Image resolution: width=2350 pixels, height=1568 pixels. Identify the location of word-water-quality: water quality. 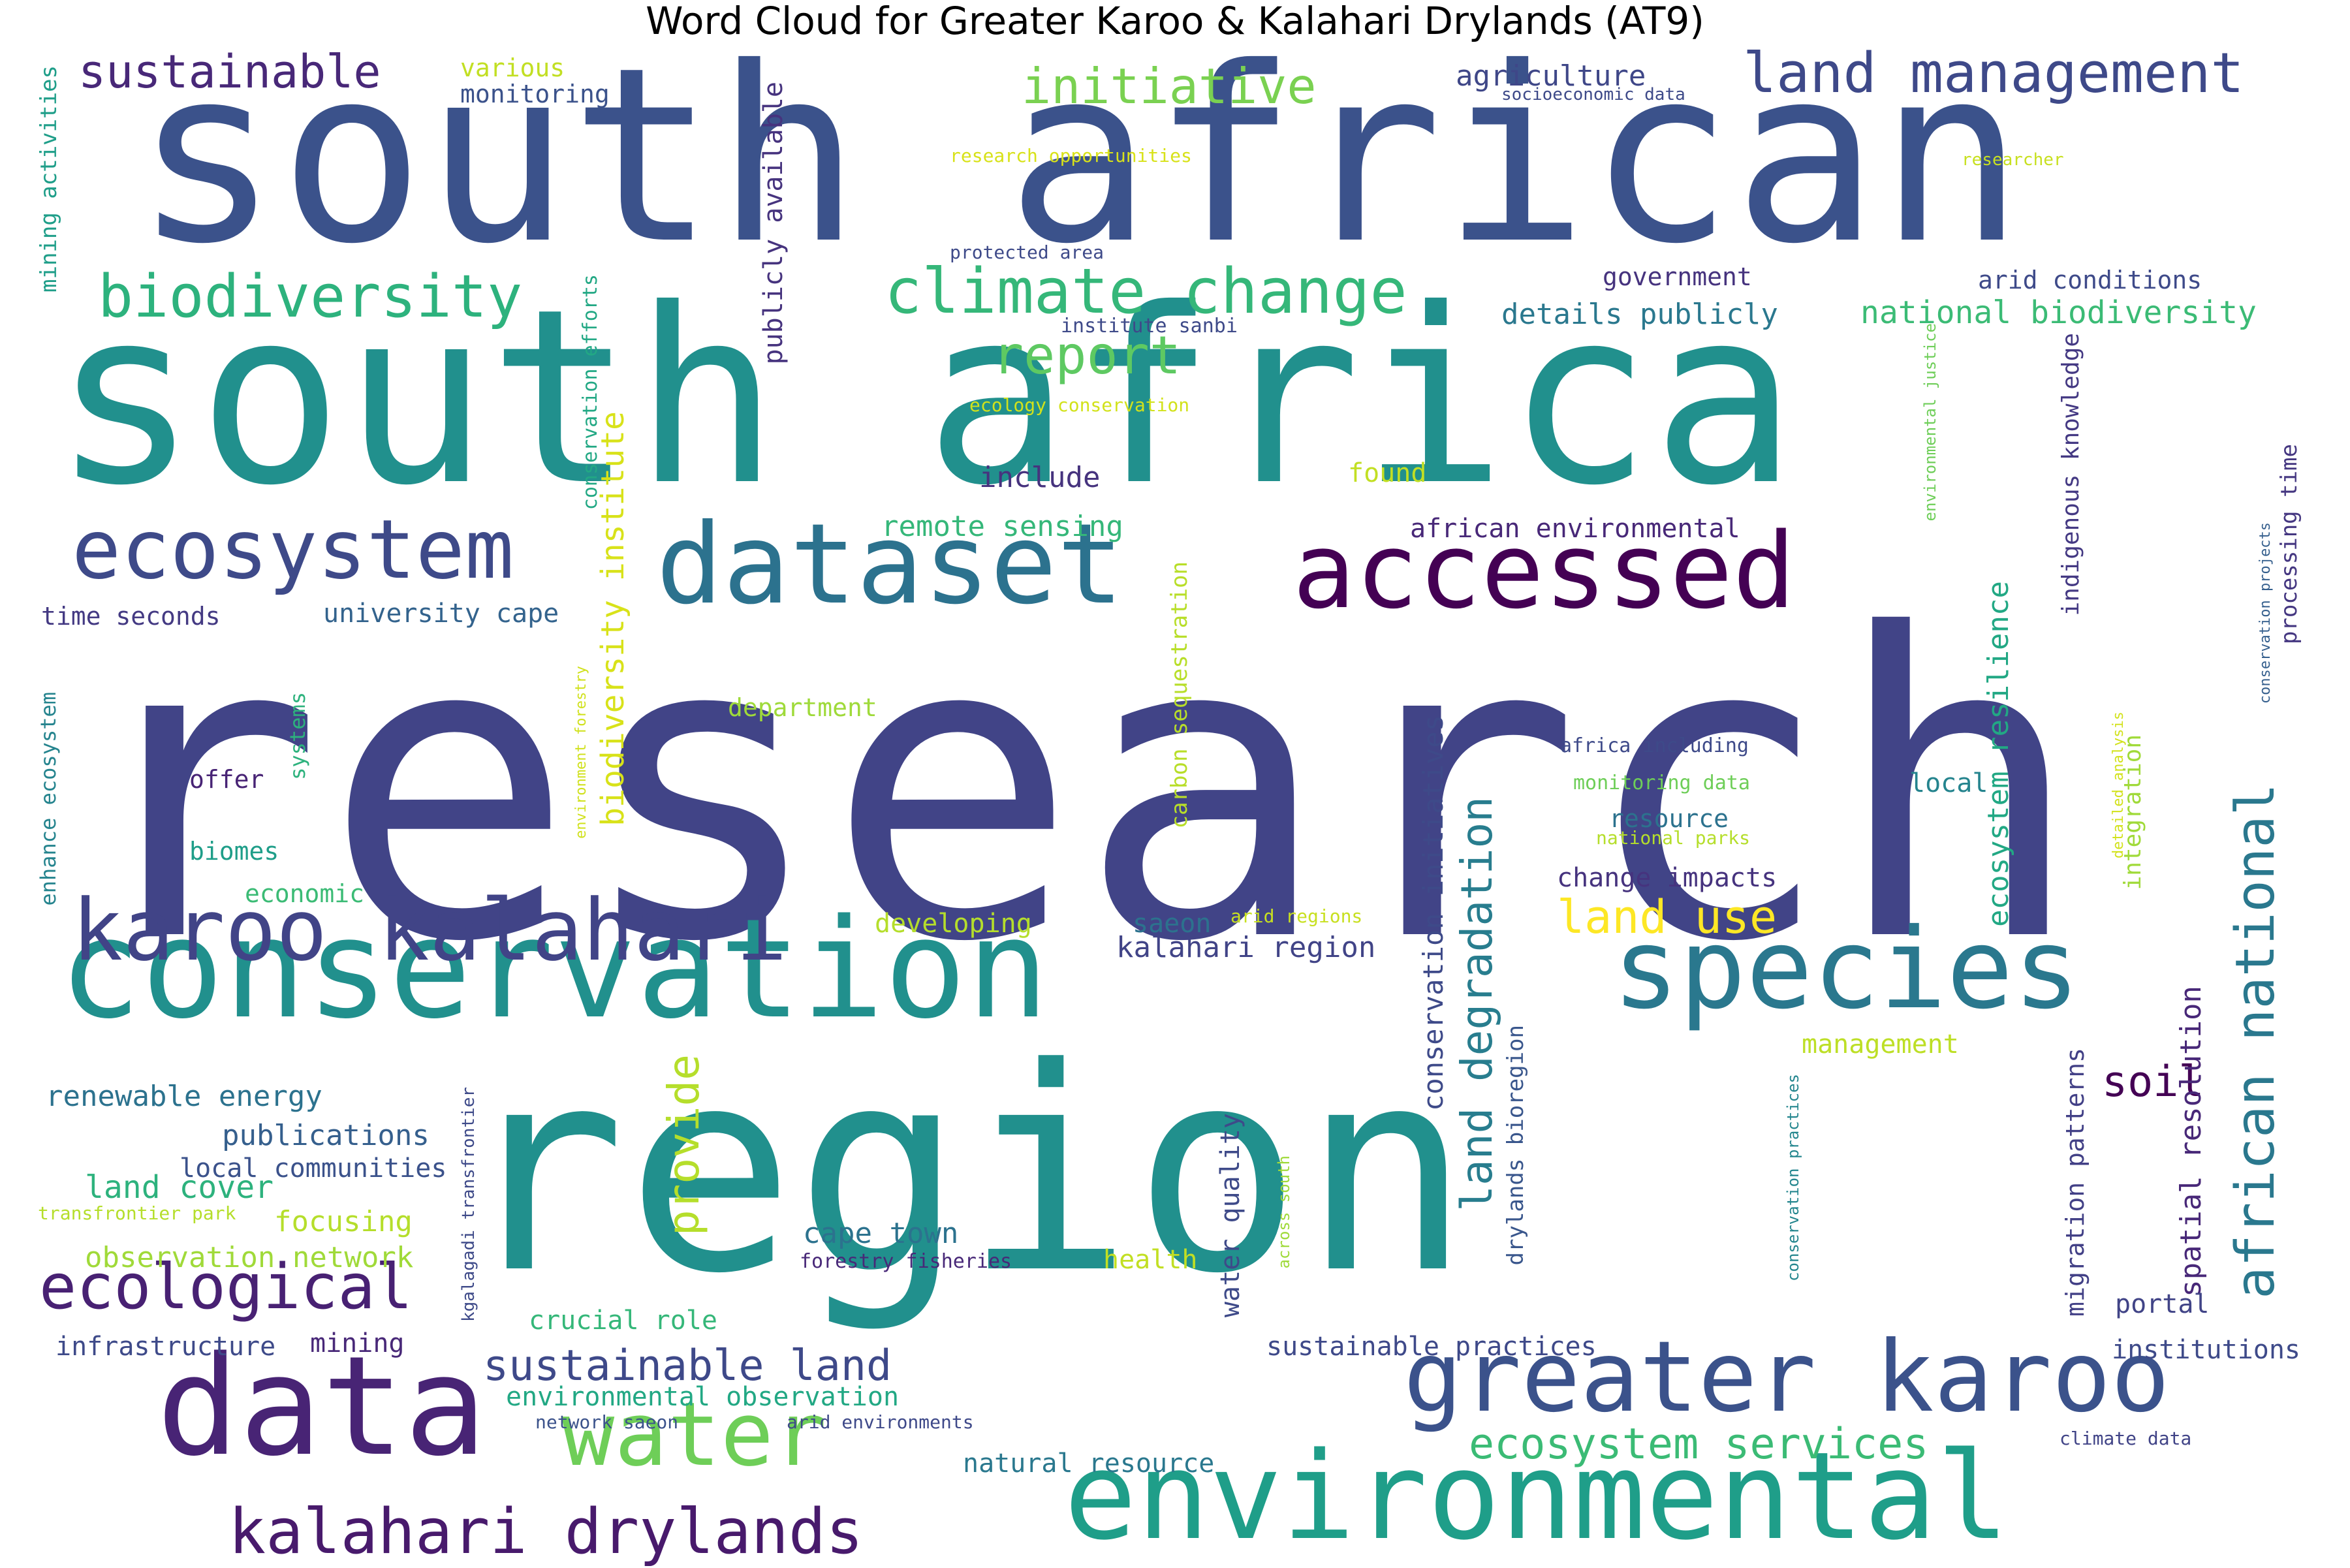
(1230, 1215).